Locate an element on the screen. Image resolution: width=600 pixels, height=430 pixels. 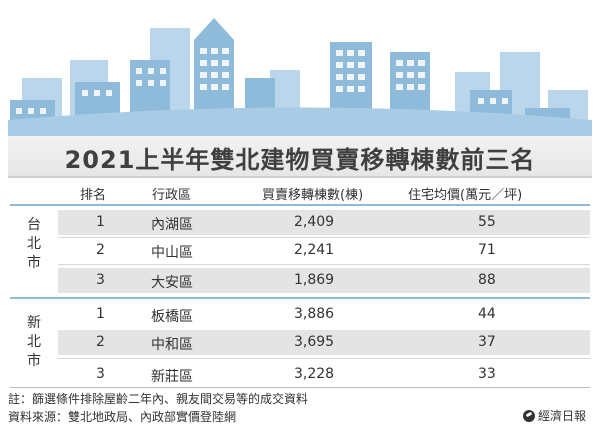
header-rank: 排名 is located at coordinates (93, 195).